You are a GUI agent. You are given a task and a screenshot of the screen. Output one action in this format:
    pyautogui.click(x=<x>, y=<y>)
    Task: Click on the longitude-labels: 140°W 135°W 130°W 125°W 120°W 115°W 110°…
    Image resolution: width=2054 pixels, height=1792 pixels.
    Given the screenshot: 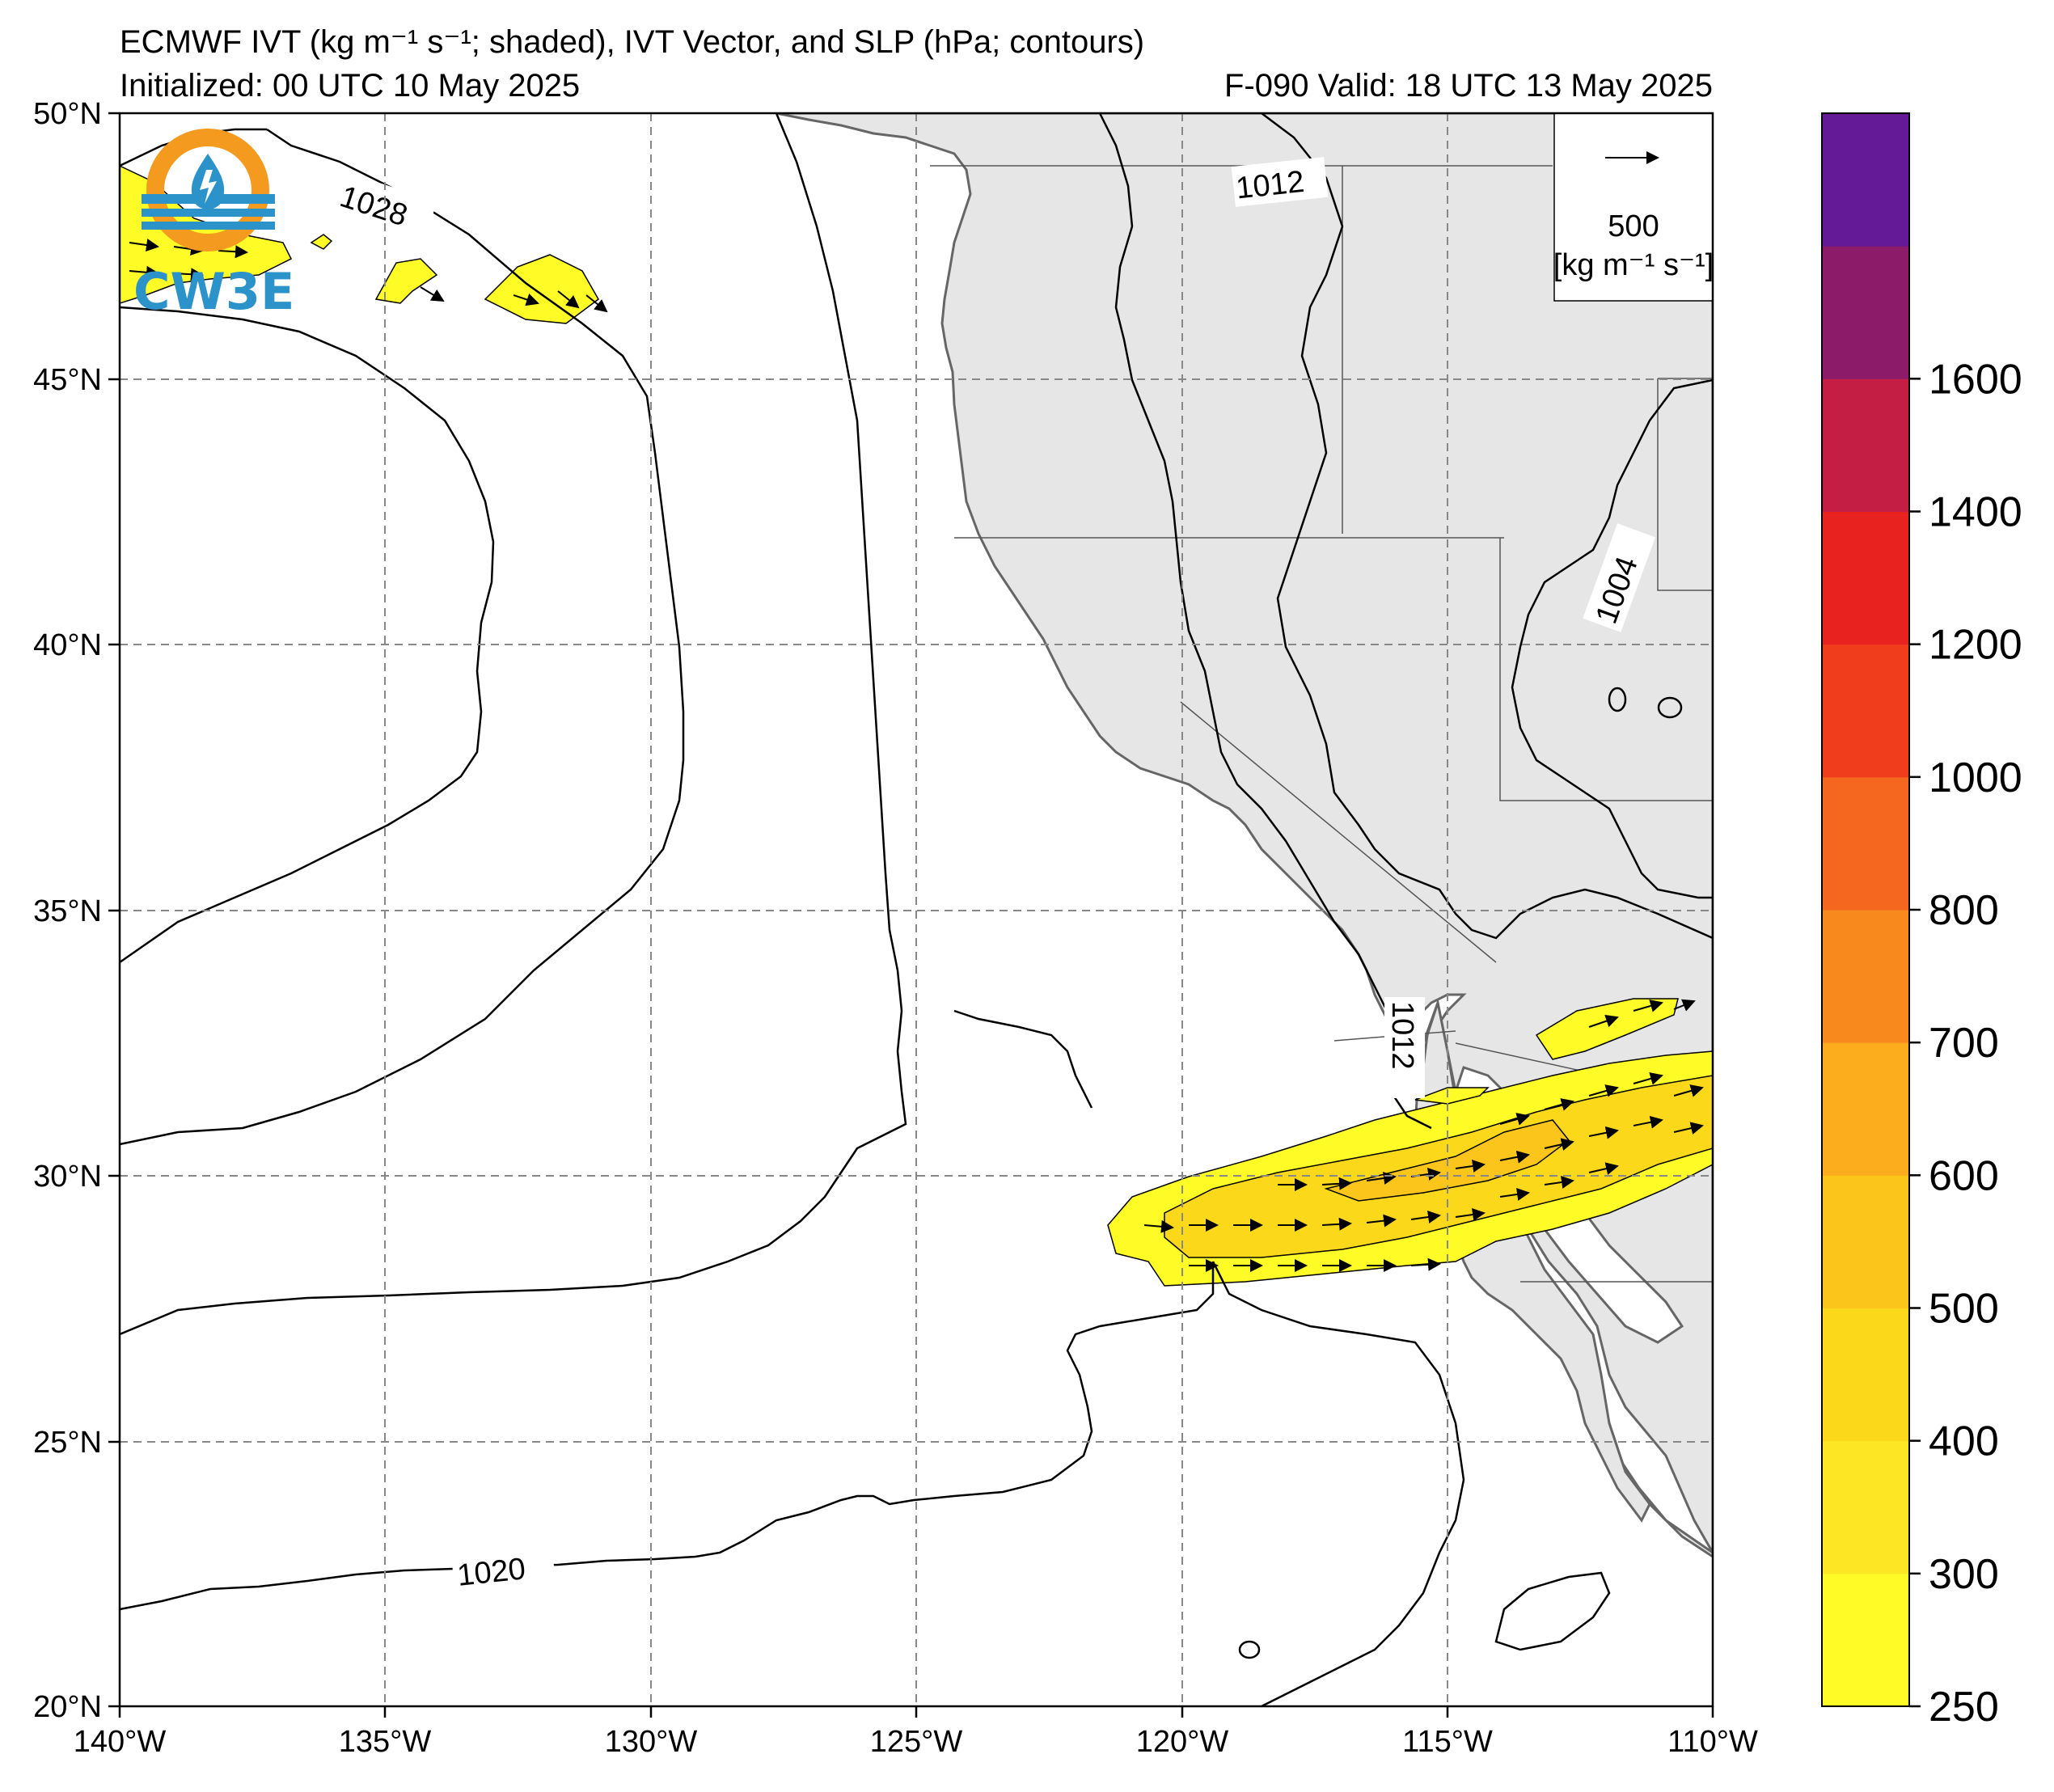 What is the action you would take?
    pyautogui.click(x=916, y=1742)
    